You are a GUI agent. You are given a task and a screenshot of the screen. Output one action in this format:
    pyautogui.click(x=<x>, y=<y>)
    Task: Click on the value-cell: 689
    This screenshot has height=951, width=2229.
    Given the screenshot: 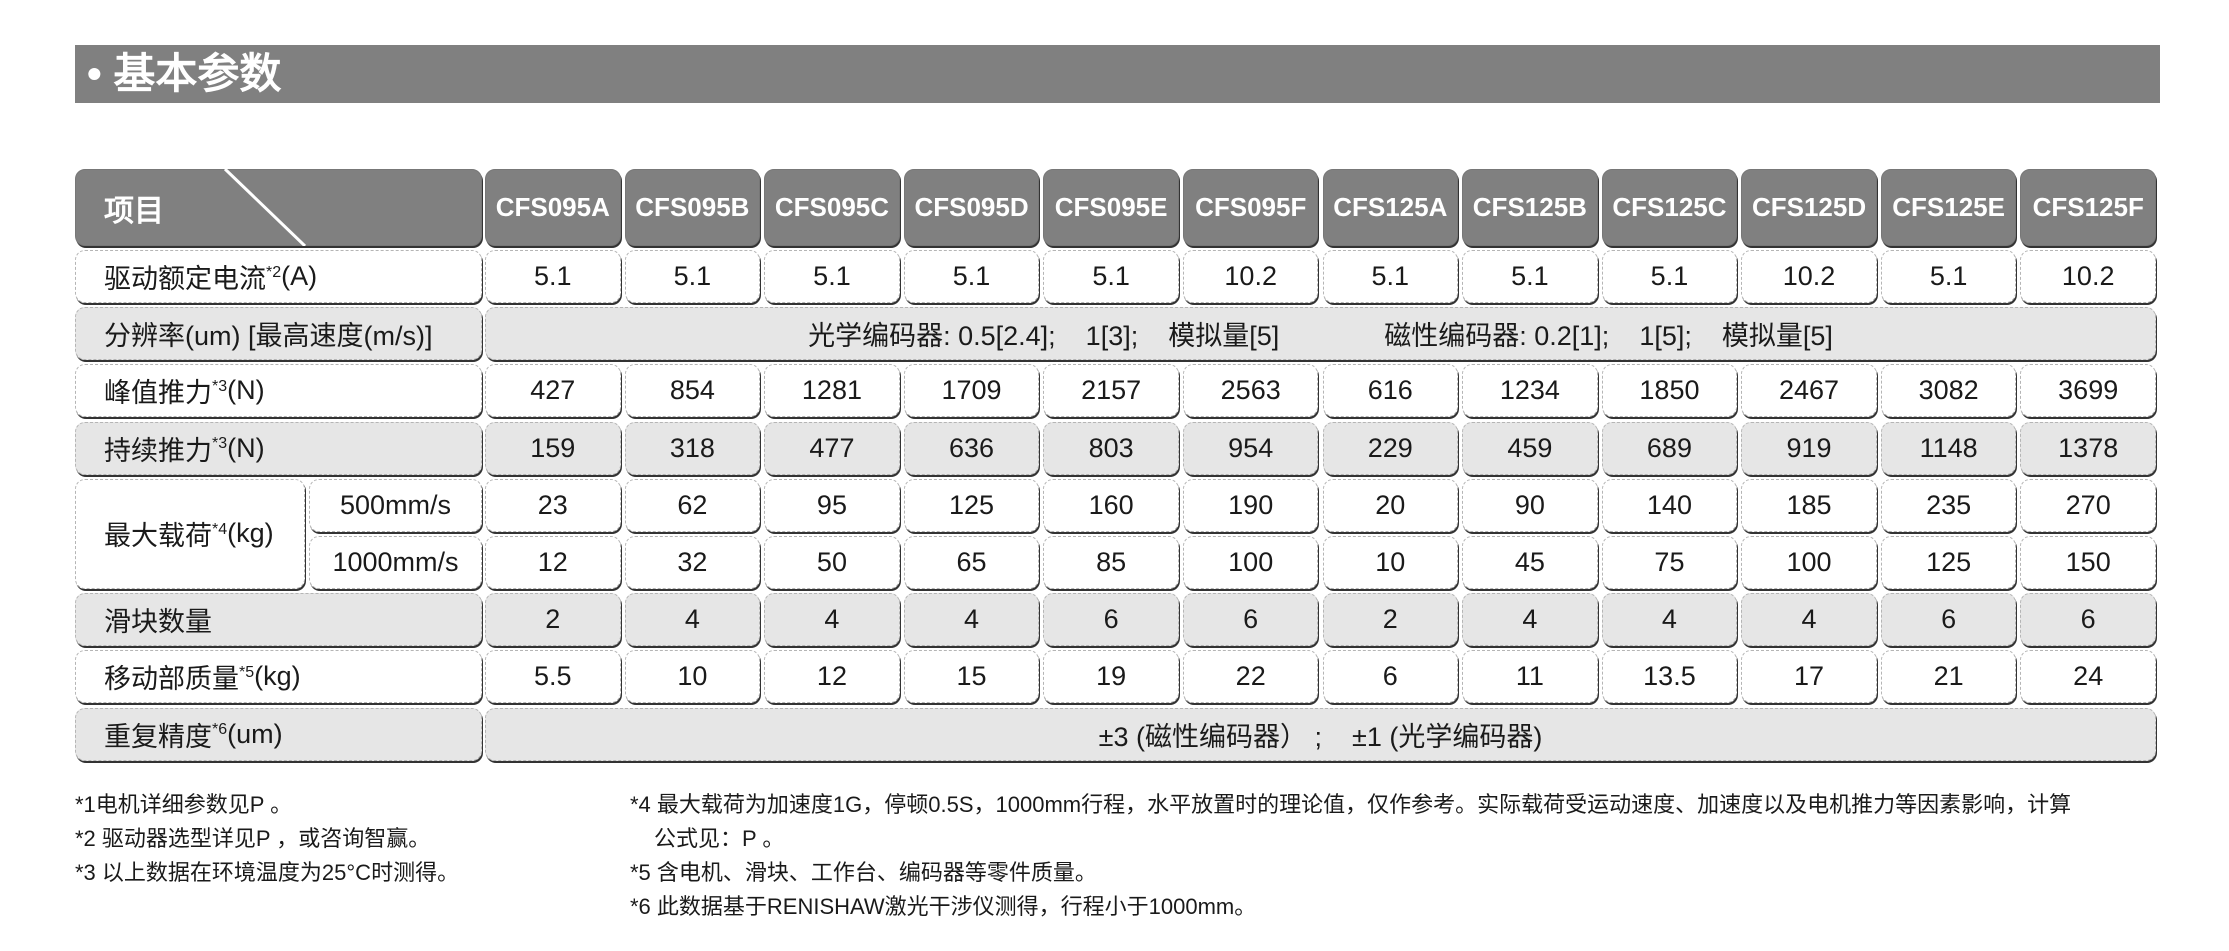 What is the action you would take?
    pyautogui.click(x=1669, y=448)
    